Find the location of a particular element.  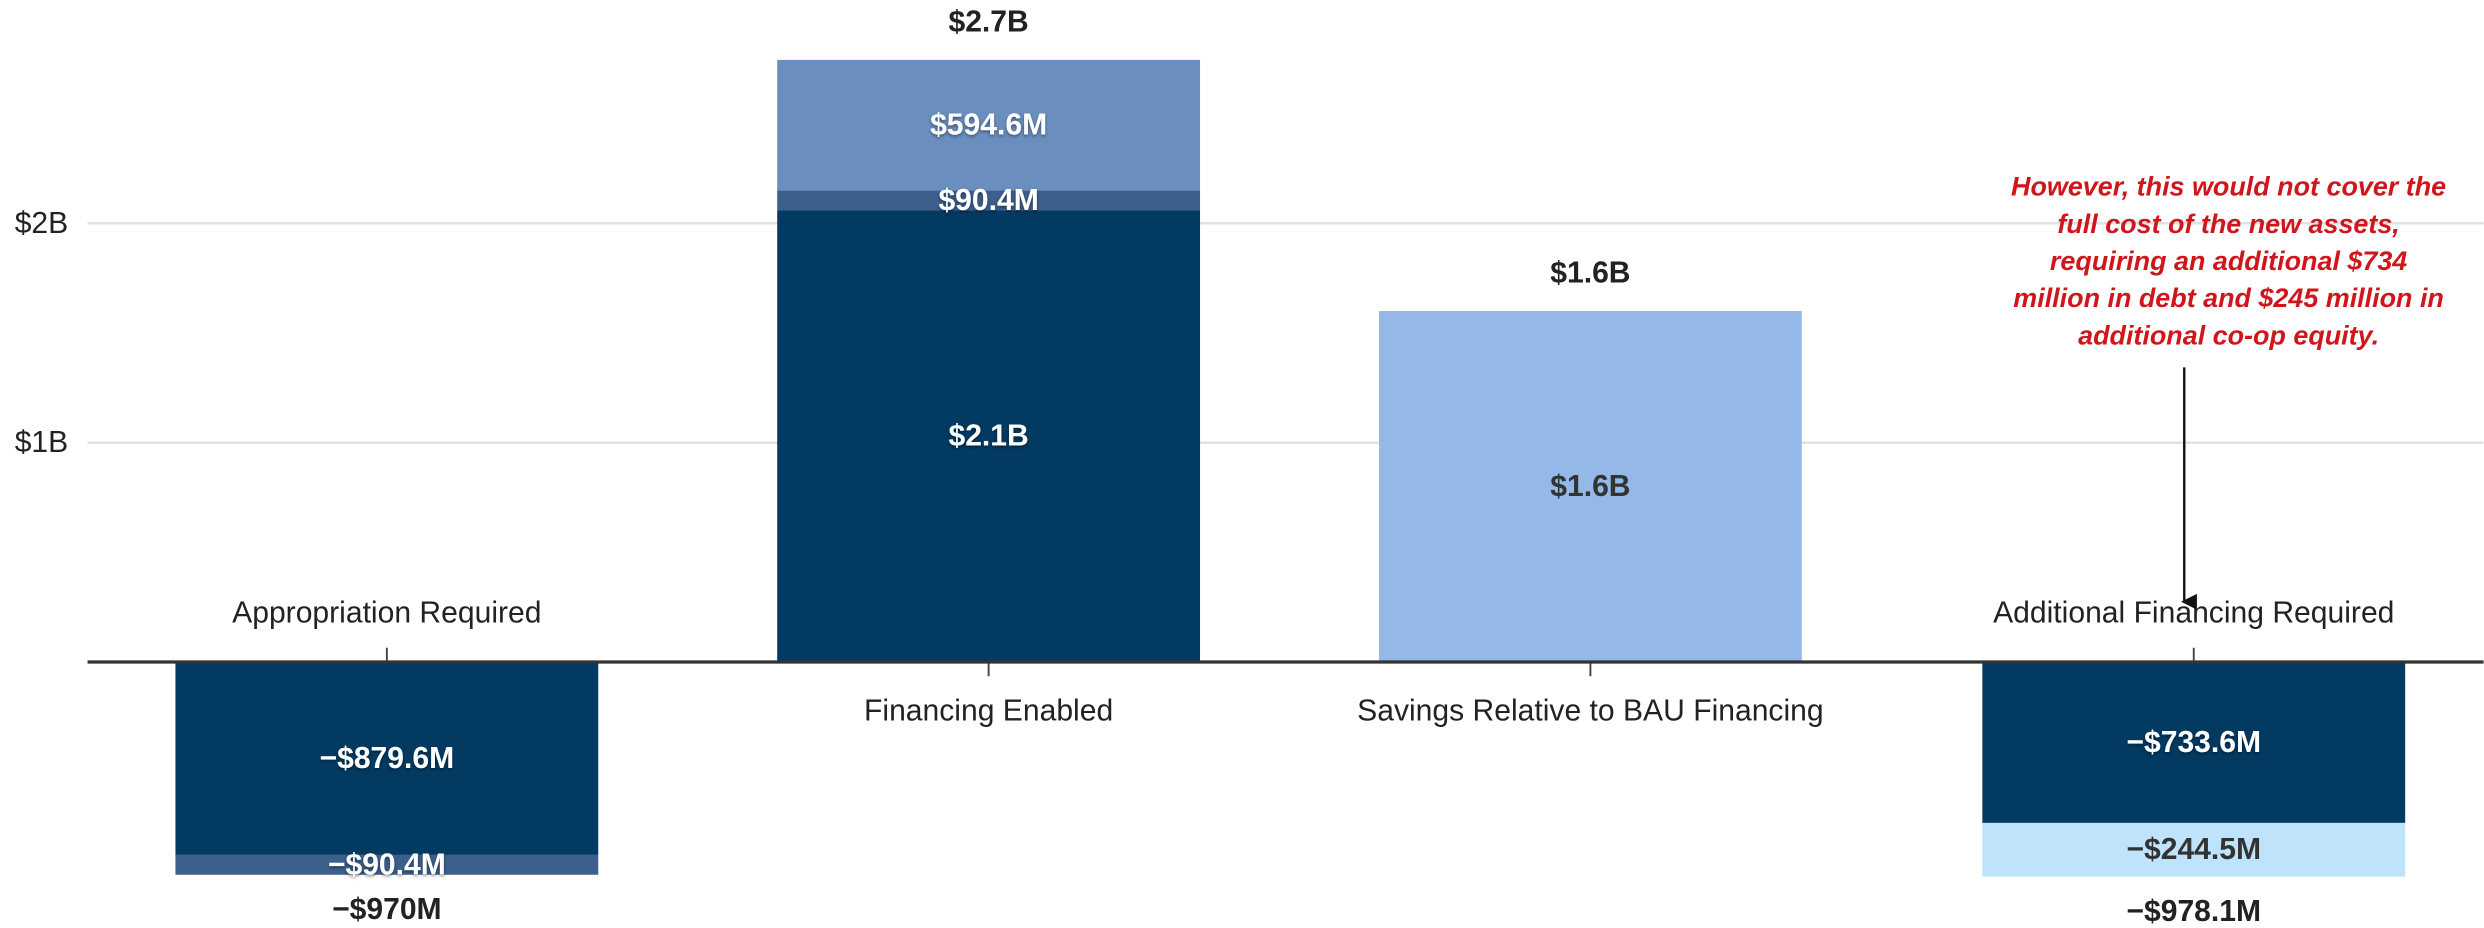

annotation-line: However, this would not cover the is located at coordinates (2228, 187).